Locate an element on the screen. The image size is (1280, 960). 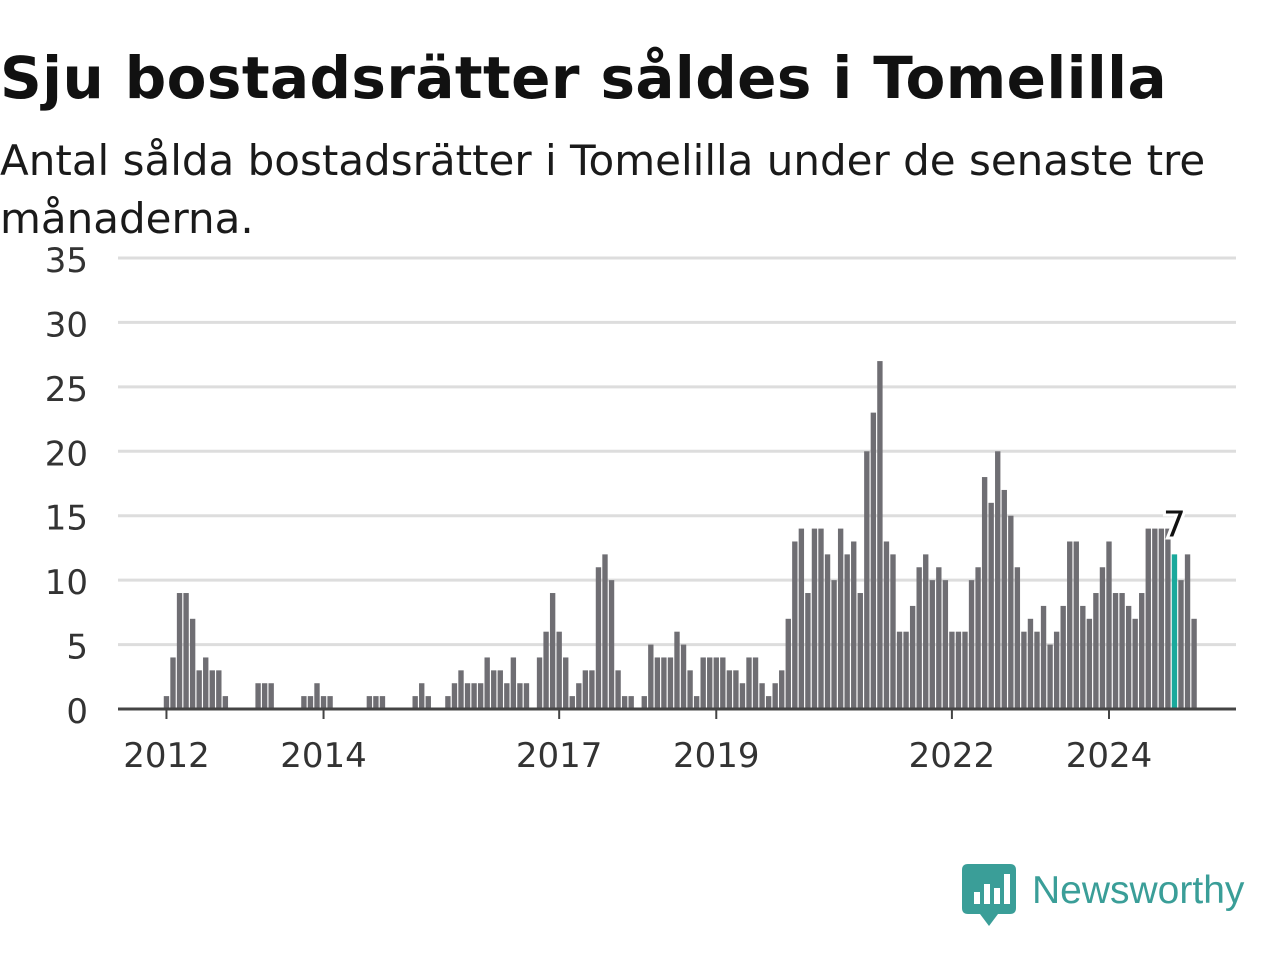
x-tick-label: 2012 is located at coordinates (166, 756).